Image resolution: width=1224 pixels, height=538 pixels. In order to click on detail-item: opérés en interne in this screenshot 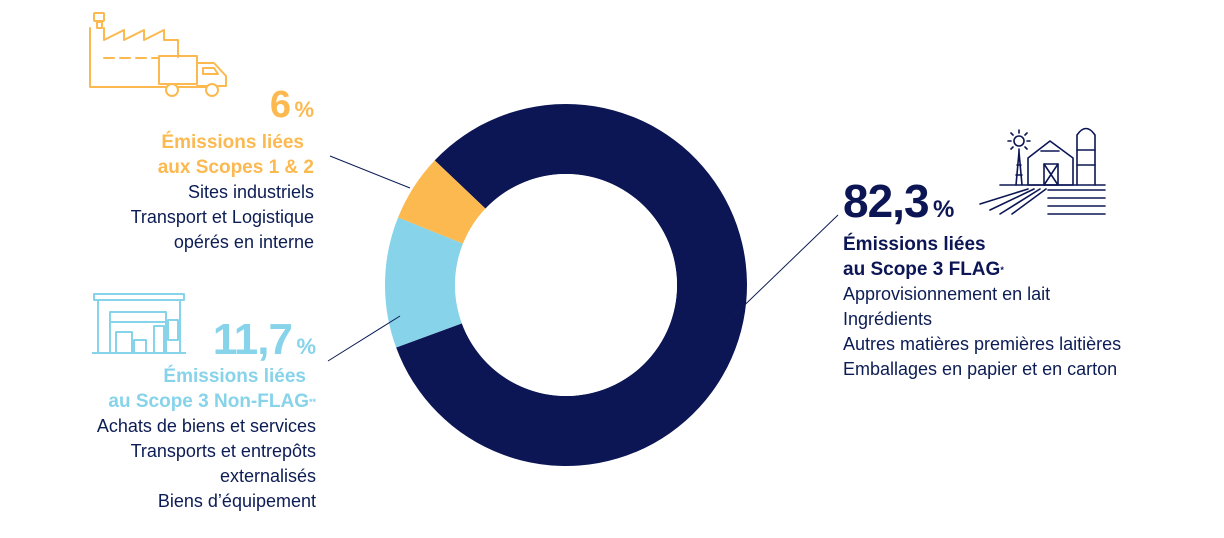, I will do `click(243, 242)`.